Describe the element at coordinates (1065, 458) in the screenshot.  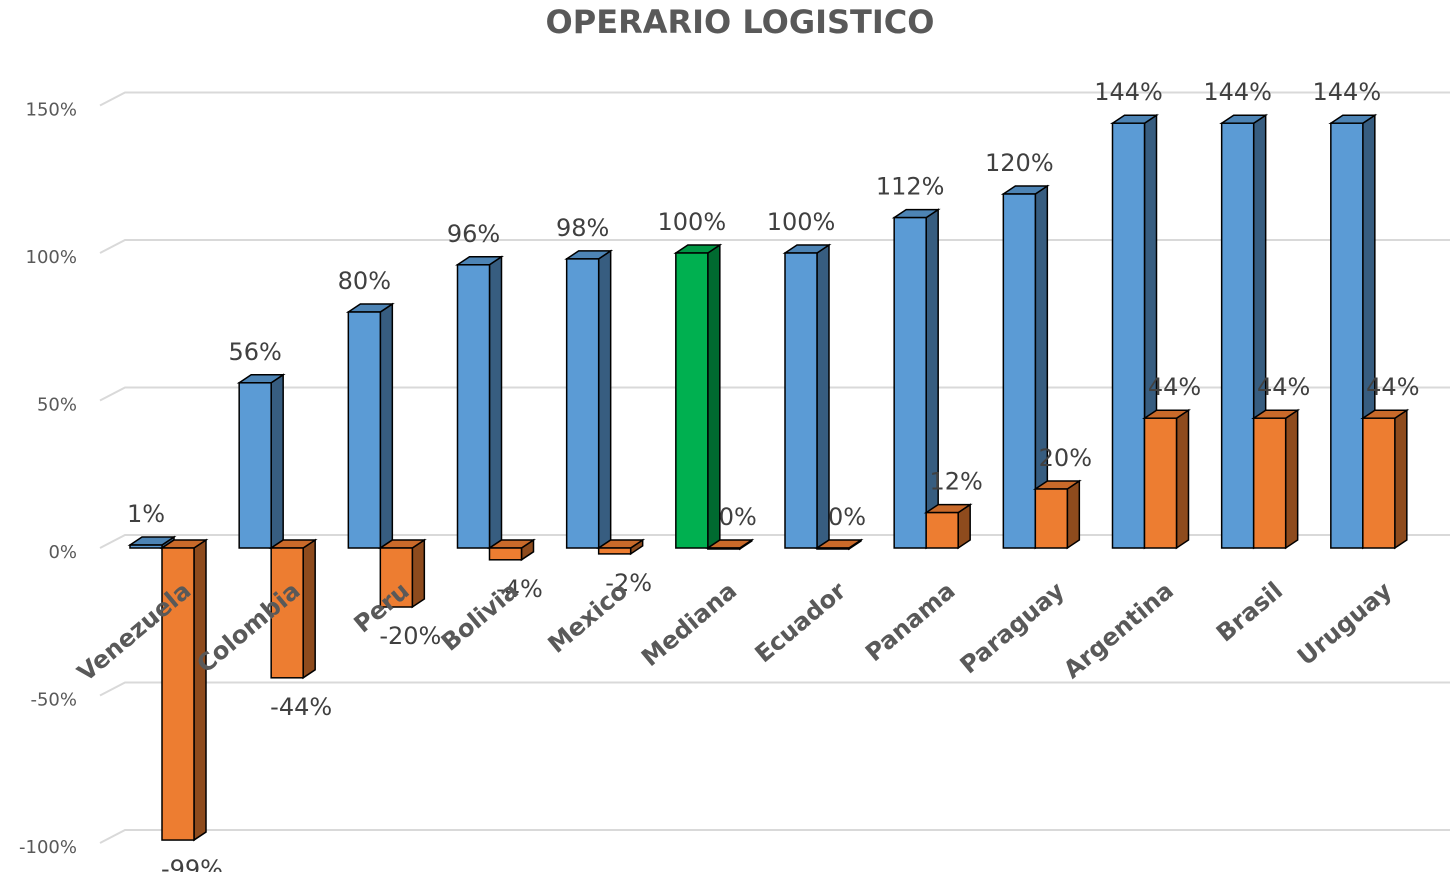
I see `value-label: 20%` at that location.